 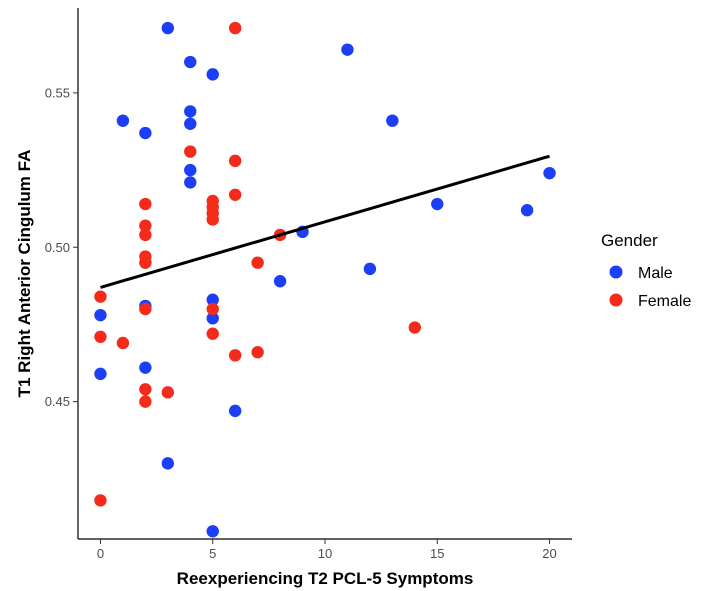 I want to click on legend-items: Male Female, so click(x=650, y=287).